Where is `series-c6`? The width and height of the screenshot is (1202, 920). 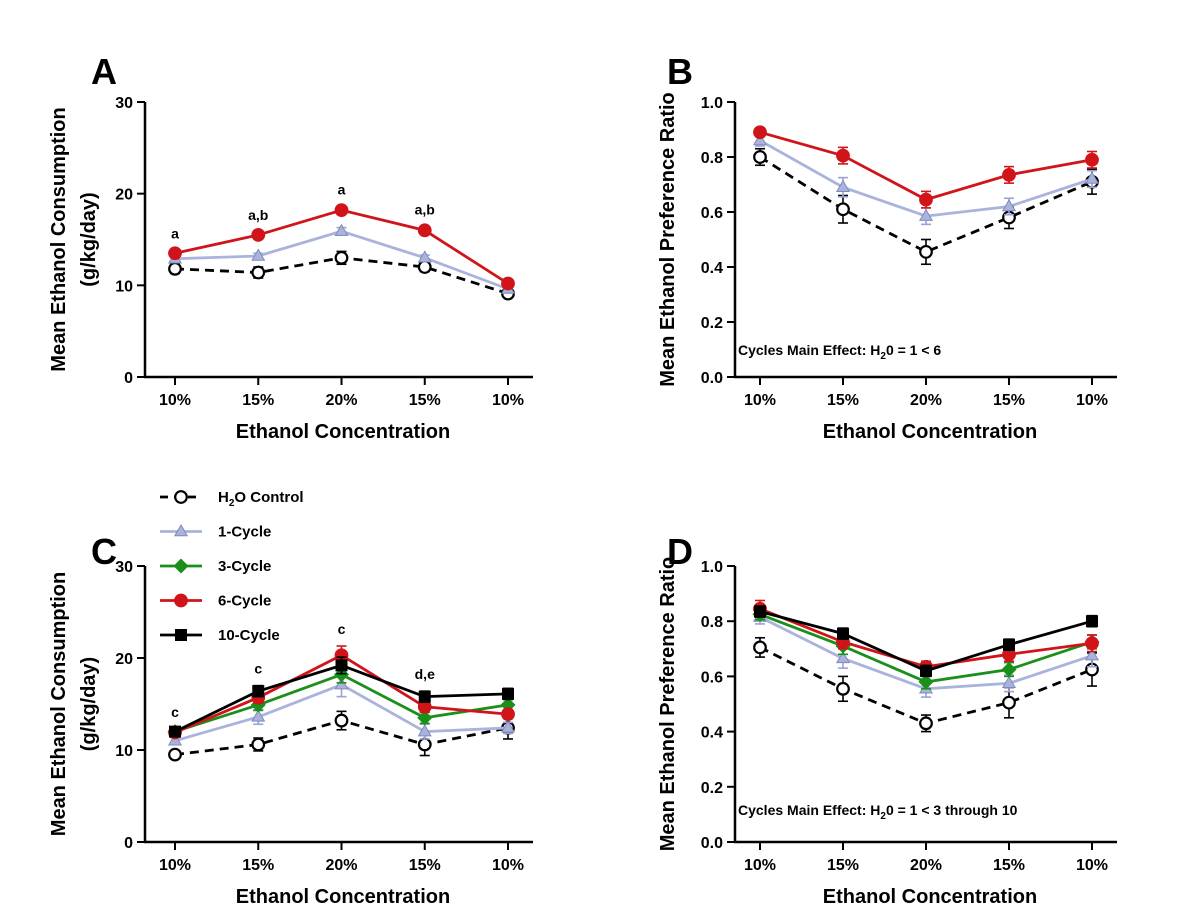 series-c6 is located at coordinates (926, 636).